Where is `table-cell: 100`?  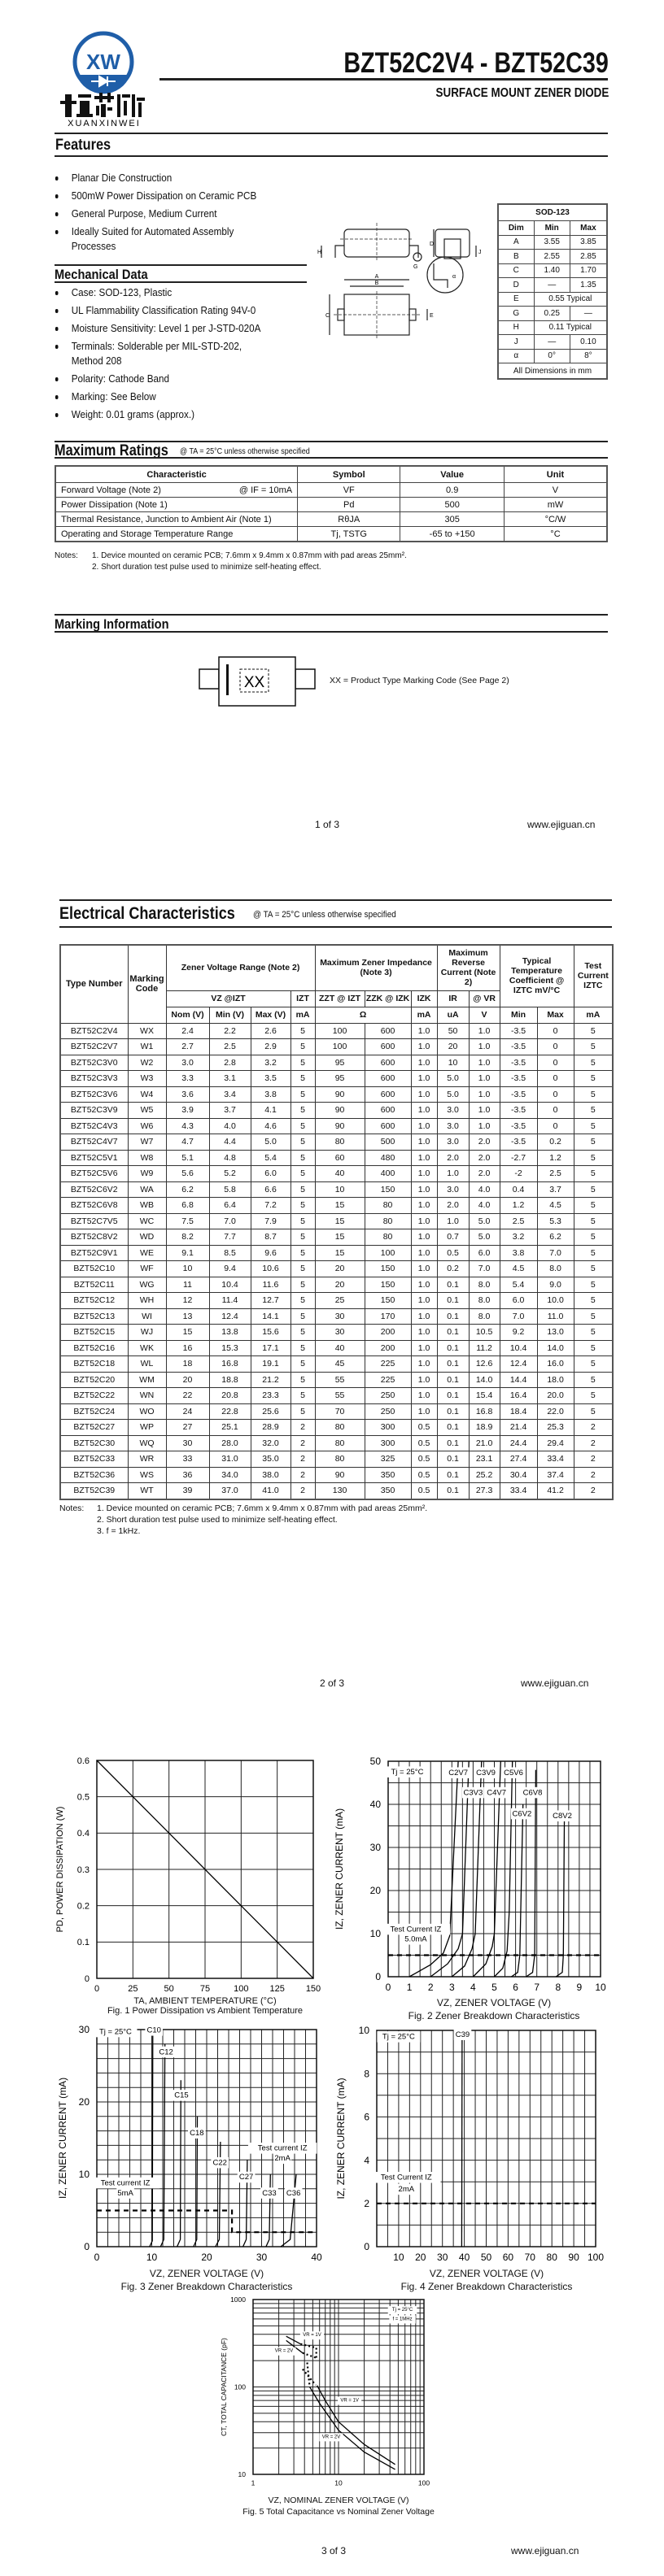
table-cell: 100 is located at coordinates (339, 1046).